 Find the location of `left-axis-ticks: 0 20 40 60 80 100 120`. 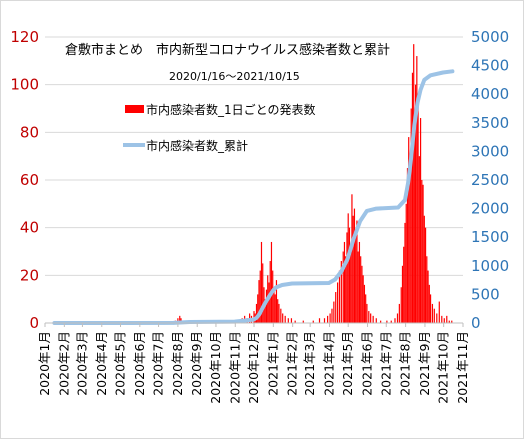

left-axis-ticks: 0 20 40 60 80 100 120 is located at coordinates (24, 180).